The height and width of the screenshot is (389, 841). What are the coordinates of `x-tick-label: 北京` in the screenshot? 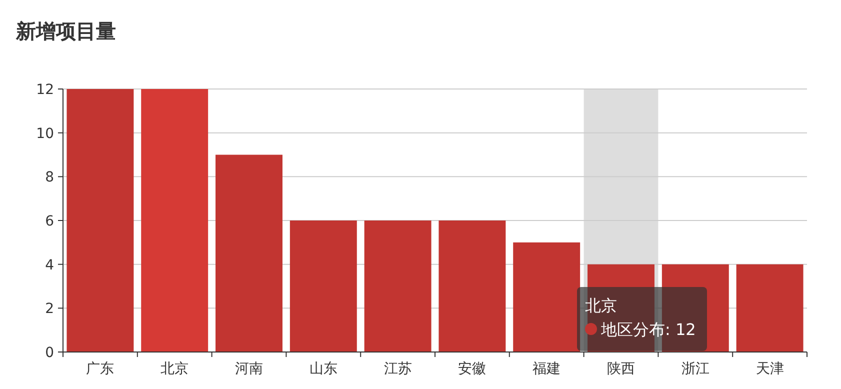 It's located at (174, 369).